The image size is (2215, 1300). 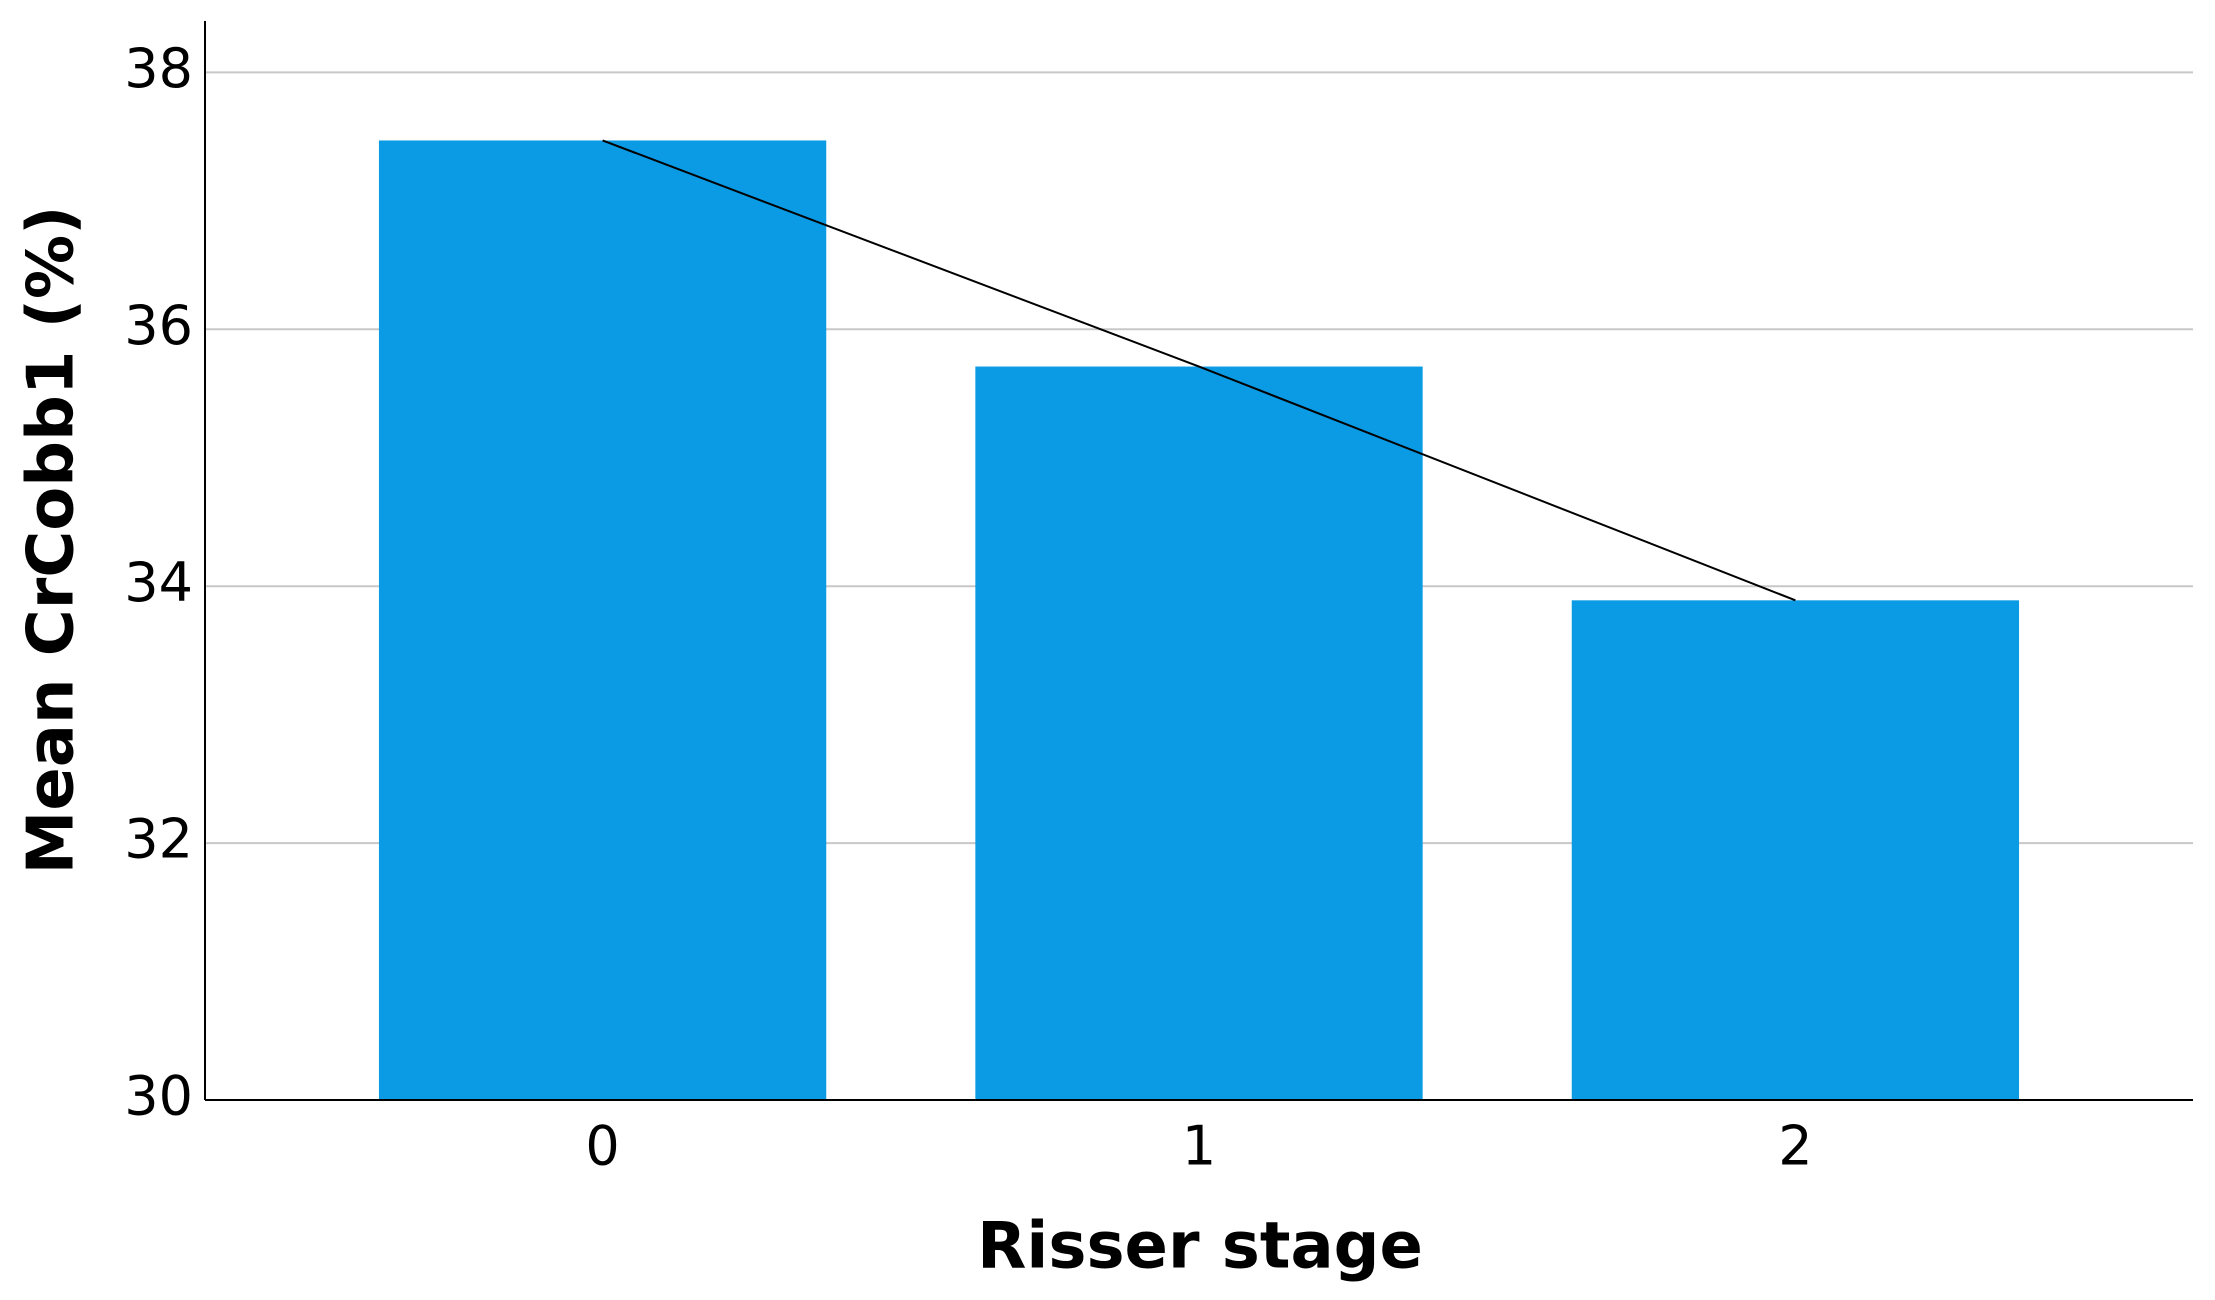 I want to click on x-tick-label: 1, so click(x=1199, y=1146).